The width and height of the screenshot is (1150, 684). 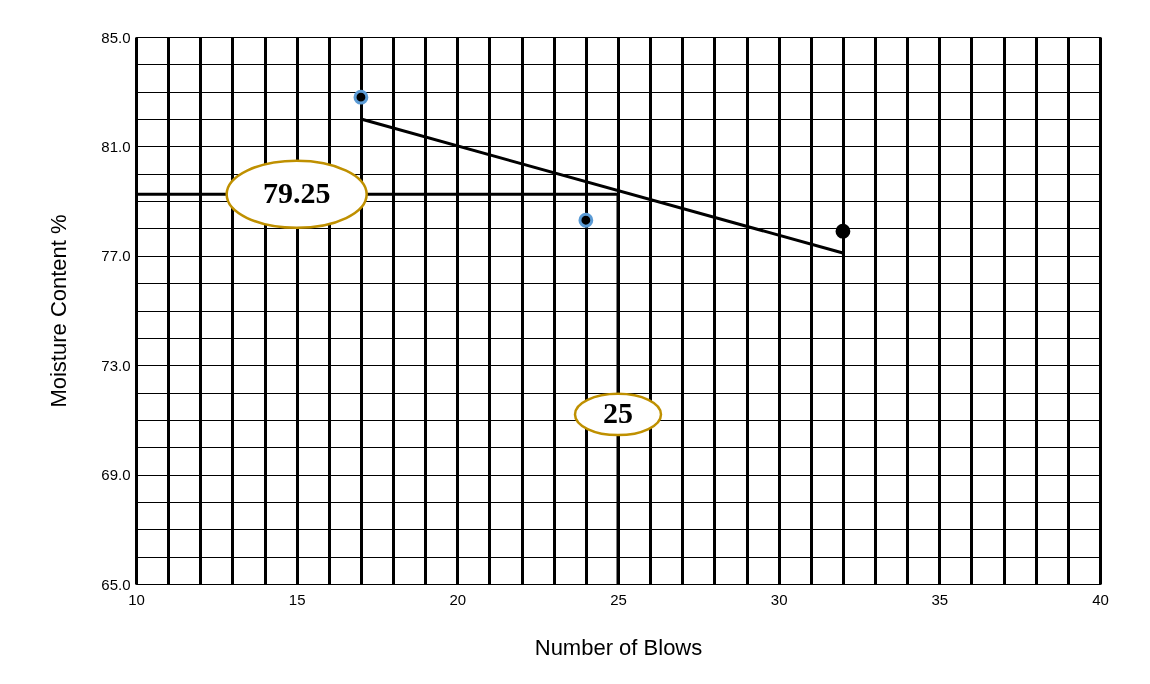 I want to click on y-tick-label: 65.0, so click(x=116, y=584).